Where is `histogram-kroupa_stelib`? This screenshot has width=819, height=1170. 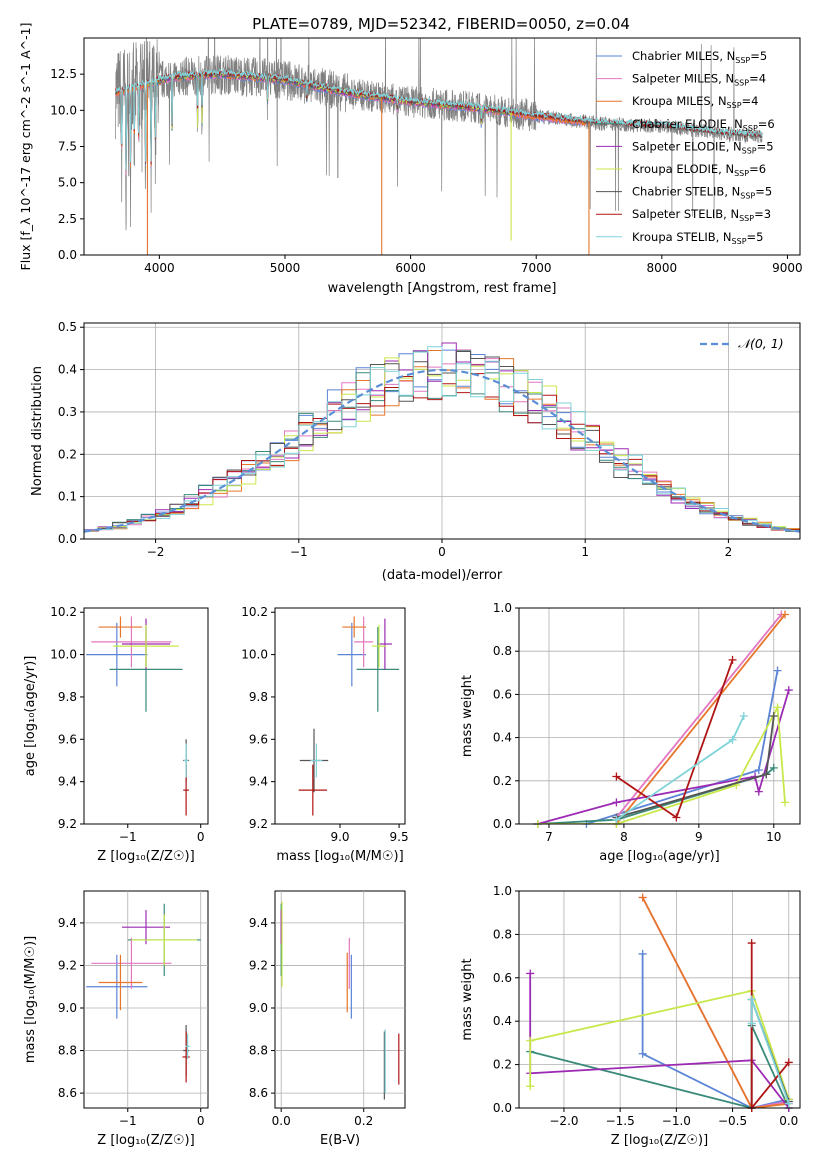
histogram-kroupa_stelib is located at coordinates (442, 440).